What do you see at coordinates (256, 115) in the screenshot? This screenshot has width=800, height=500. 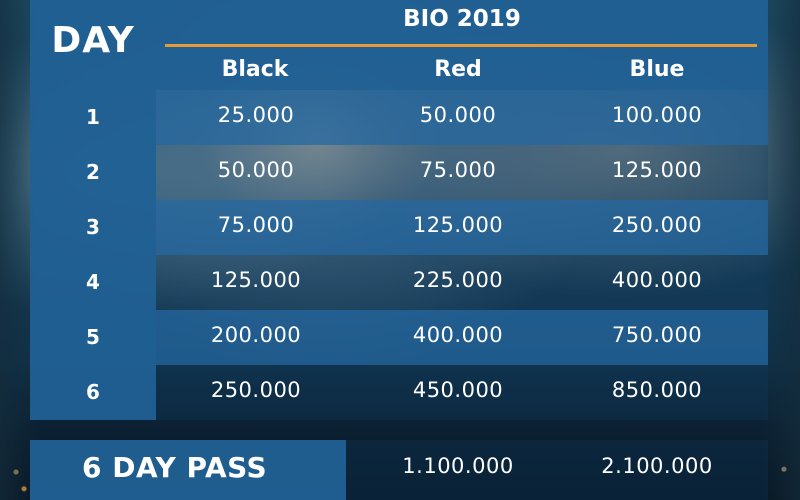 I see `price-day1-black: 25.000` at bounding box center [256, 115].